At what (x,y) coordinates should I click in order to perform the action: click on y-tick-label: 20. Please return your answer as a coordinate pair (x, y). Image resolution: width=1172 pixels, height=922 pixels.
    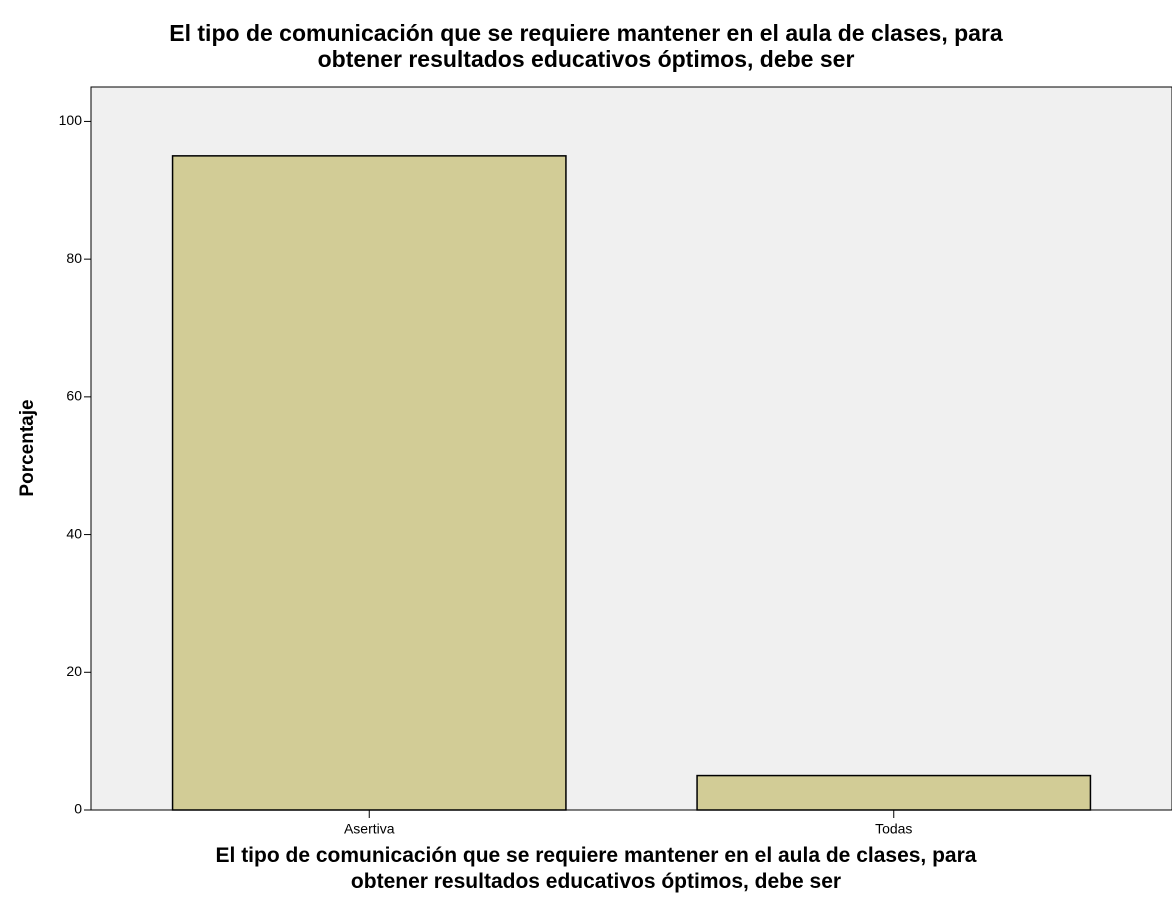
    Looking at the image, I should click on (74, 671).